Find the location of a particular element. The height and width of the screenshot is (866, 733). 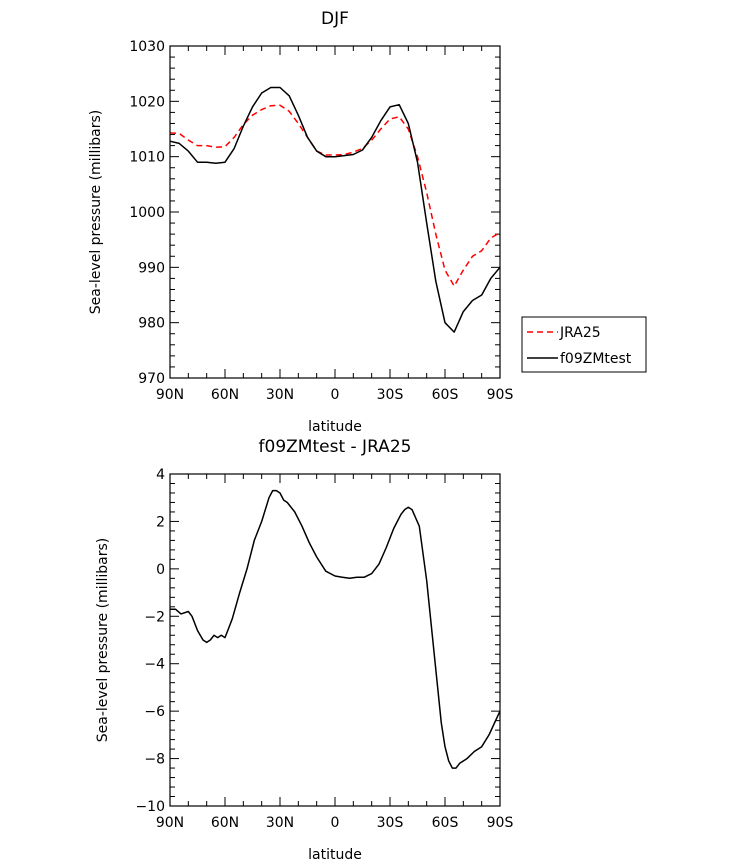

legend-box is located at coordinates (584, 344).